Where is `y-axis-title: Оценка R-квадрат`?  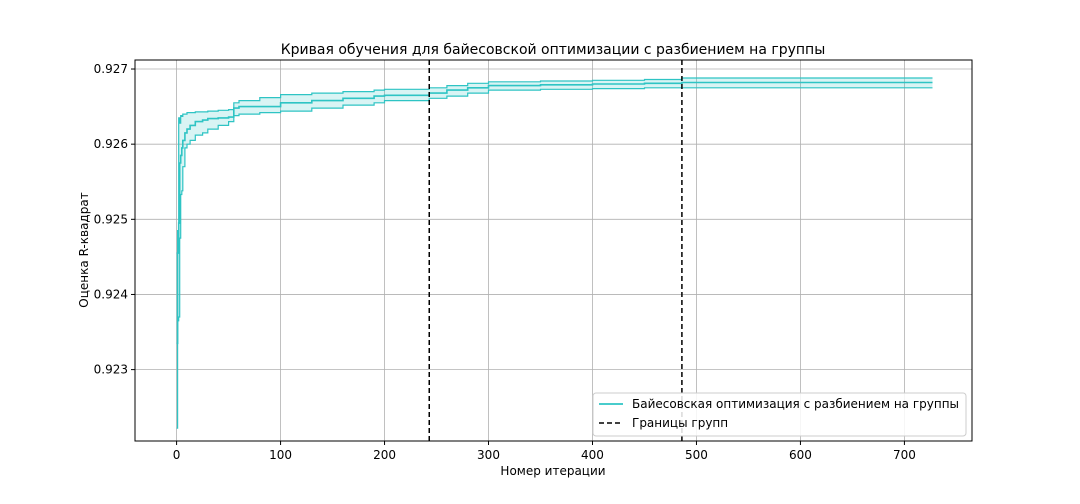 y-axis-title: Оценка R-квадрат is located at coordinates (84, 249).